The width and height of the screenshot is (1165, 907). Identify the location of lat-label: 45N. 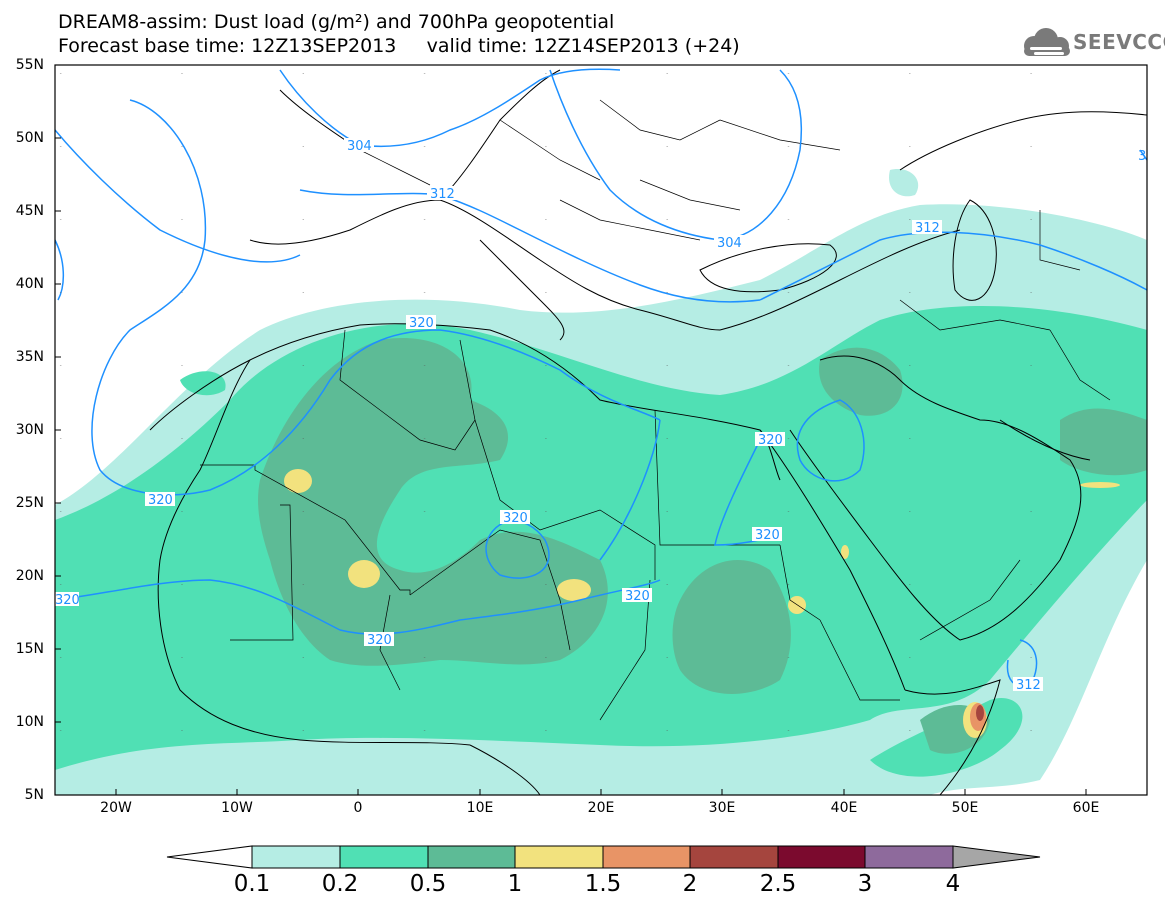
(29, 211).